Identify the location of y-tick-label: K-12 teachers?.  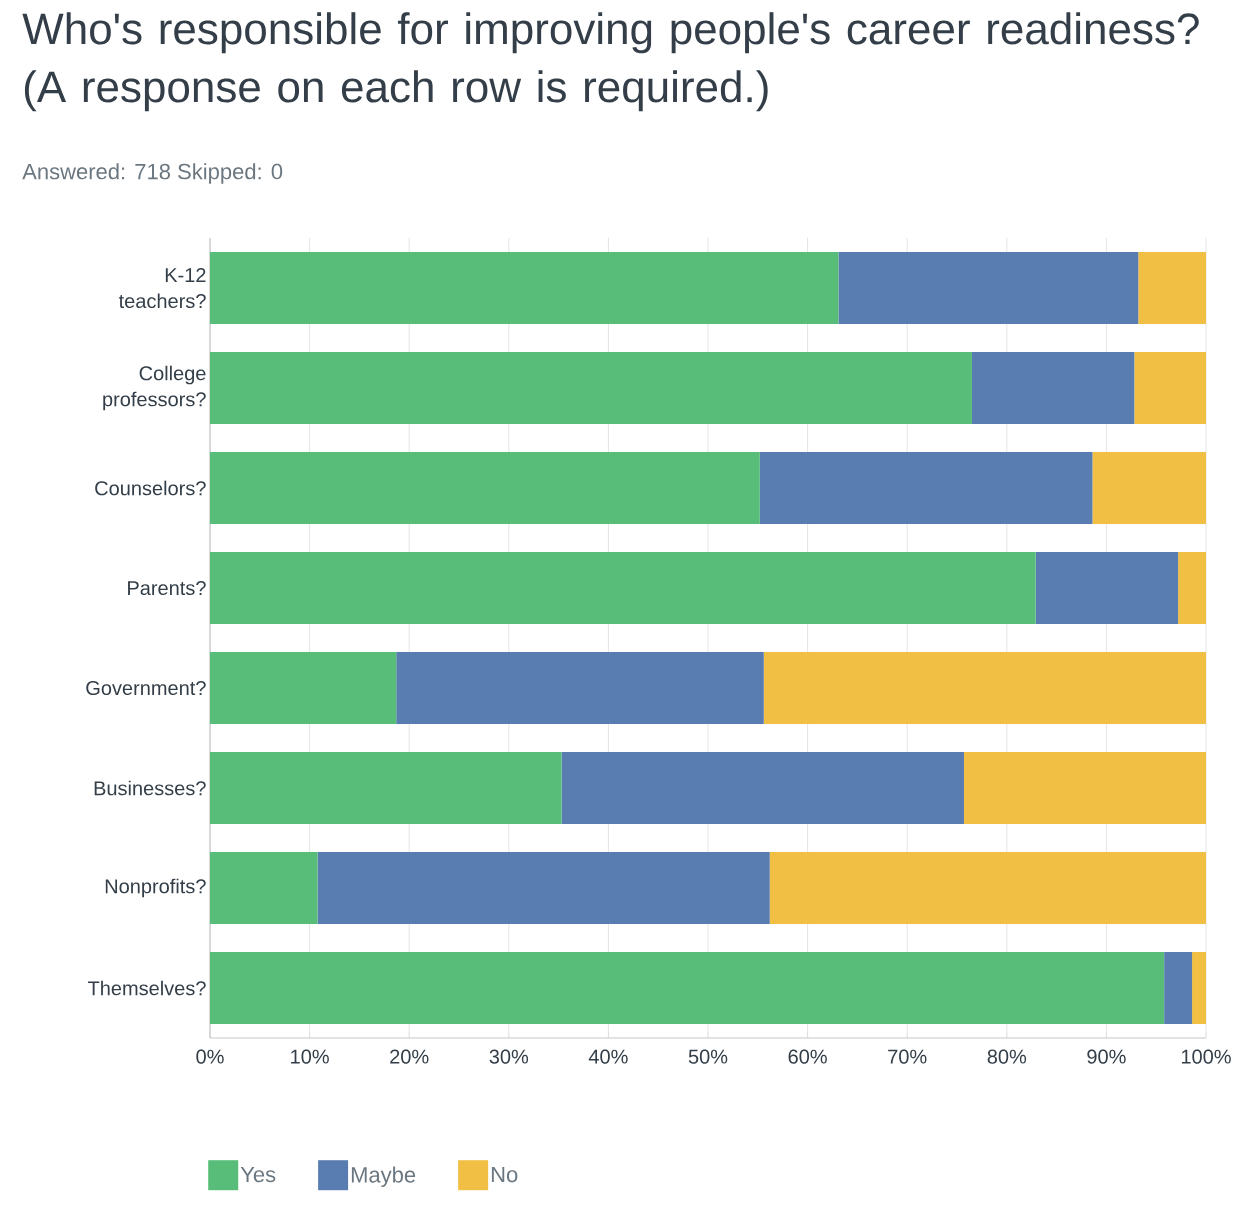
(162, 288).